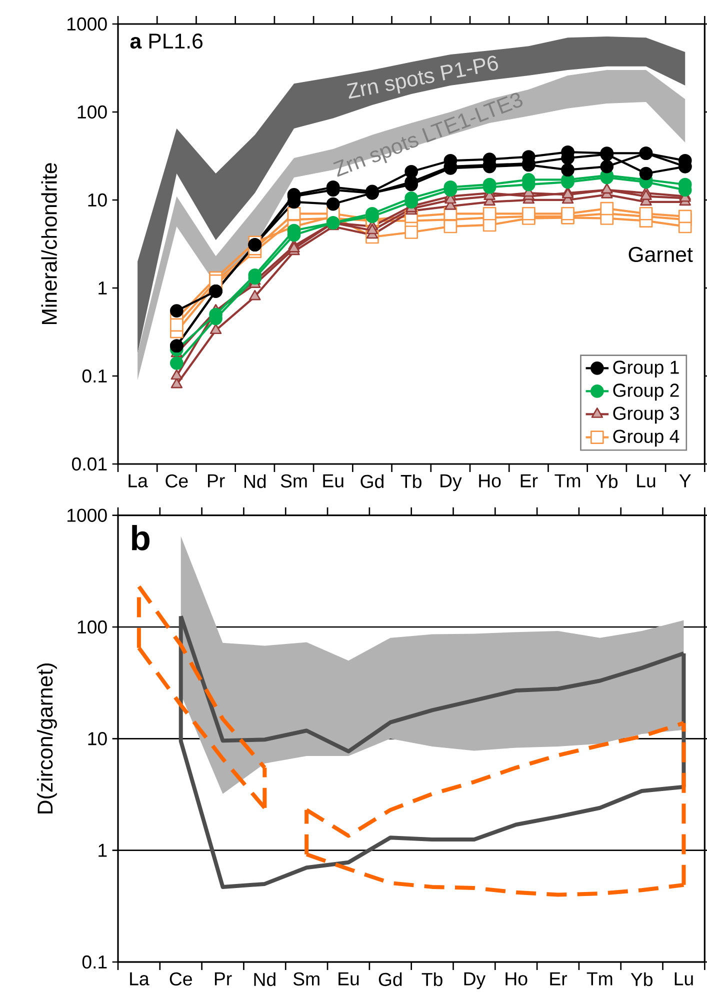 This screenshot has width=707, height=994. I want to click on y-tick-label: 0.01, so click(89, 464).